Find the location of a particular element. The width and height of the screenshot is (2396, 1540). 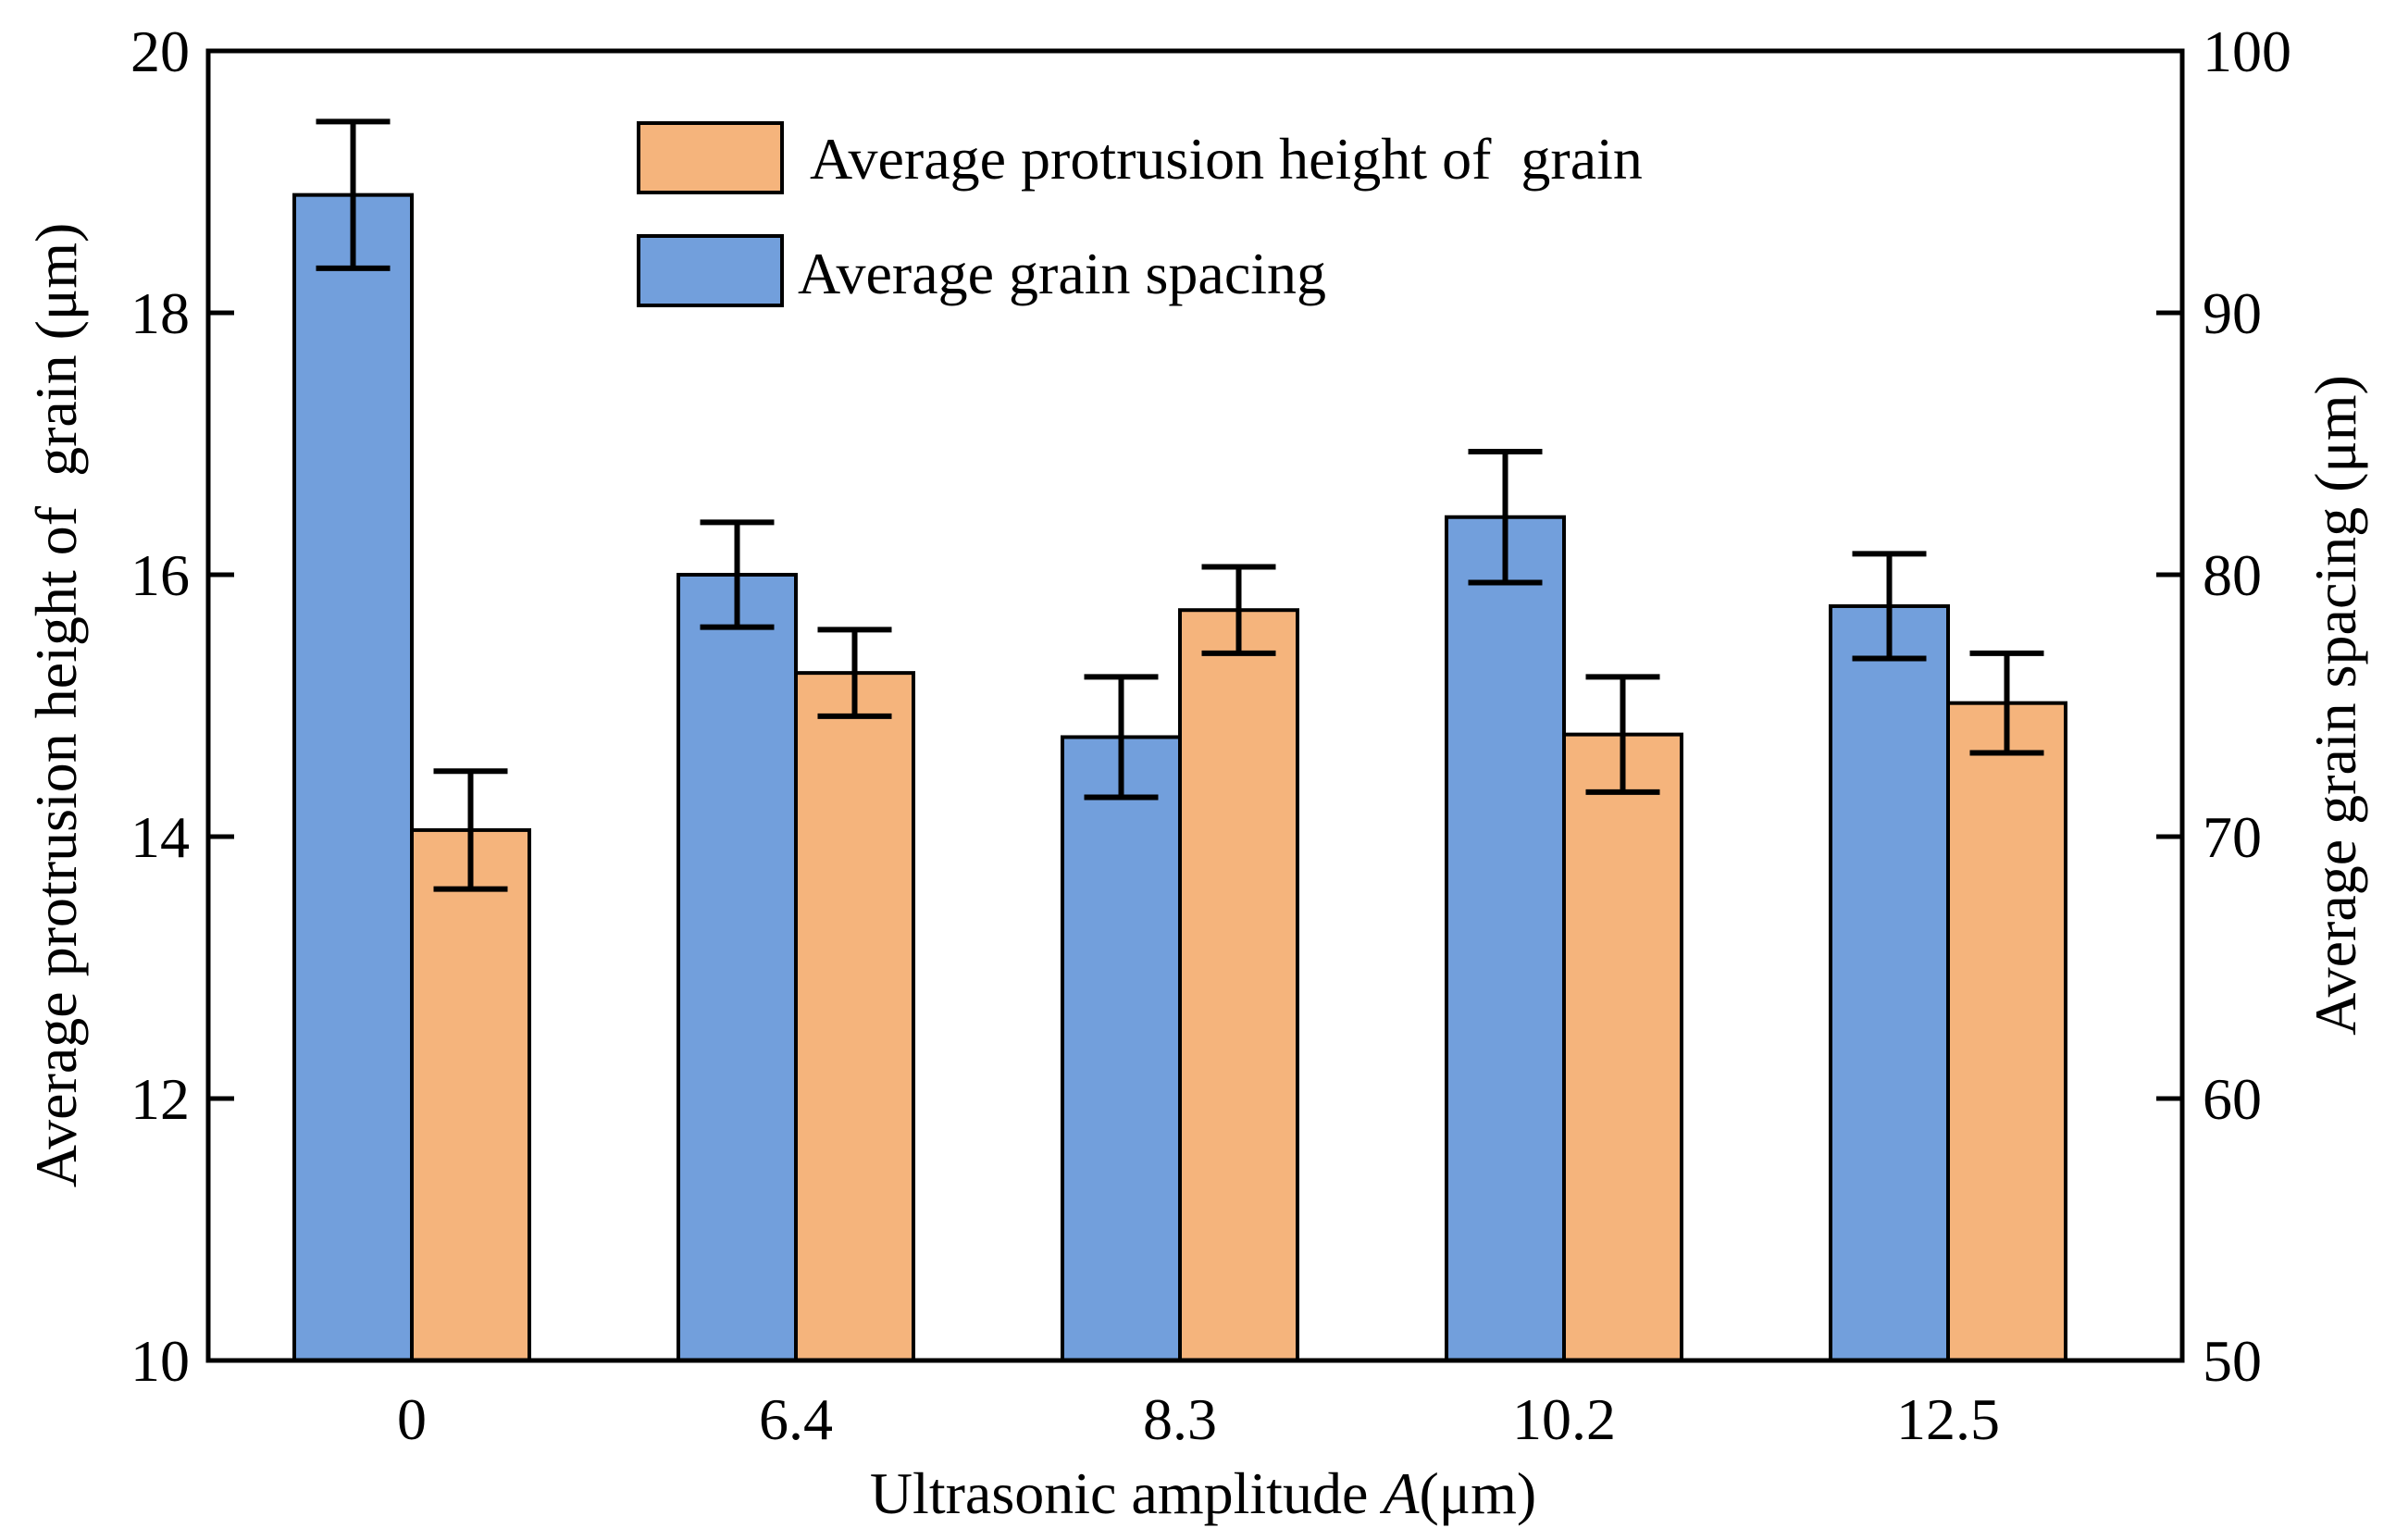

bar-protrusion-height-12.5 is located at coordinates (2006, 1031).